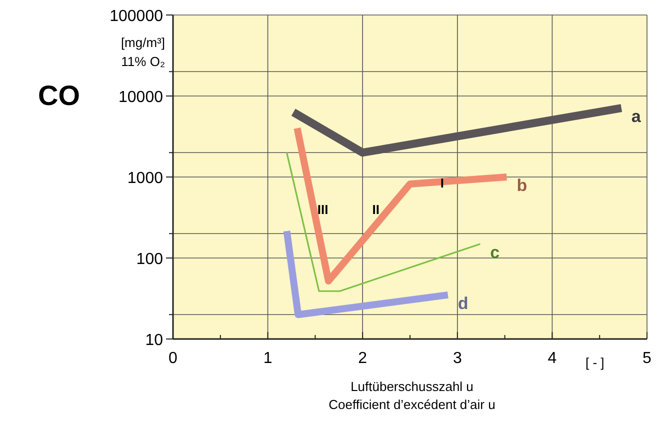  Describe the element at coordinates (522, 185) in the screenshot. I see `series-label: b` at that location.